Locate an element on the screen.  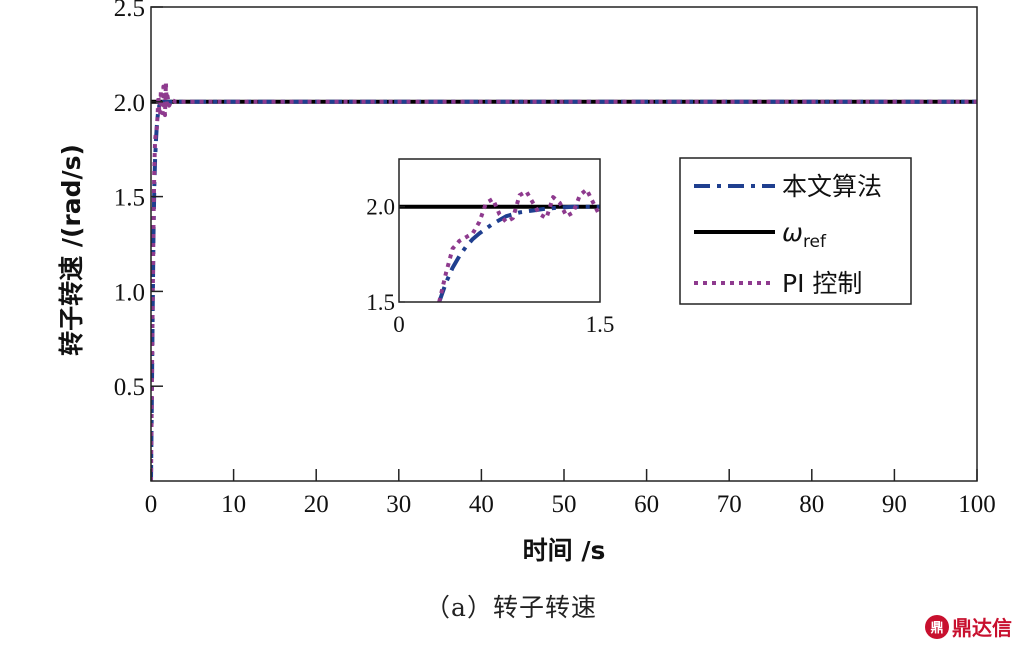
omega-symbol: ω is located at coordinates (792, 232).